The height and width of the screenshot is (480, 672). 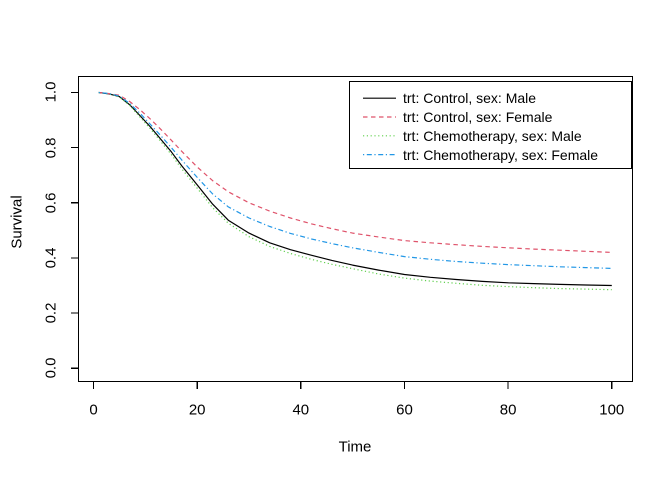 I want to click on x-tick-label-1: 20, so click(x=197, y=410).